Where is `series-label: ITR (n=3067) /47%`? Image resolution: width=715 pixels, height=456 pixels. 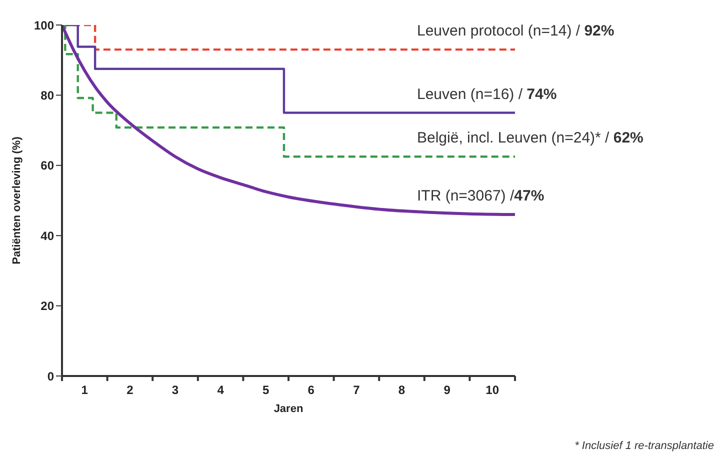
series-label: ITR (n=3067) /47% is located at coordinates (480, 196).